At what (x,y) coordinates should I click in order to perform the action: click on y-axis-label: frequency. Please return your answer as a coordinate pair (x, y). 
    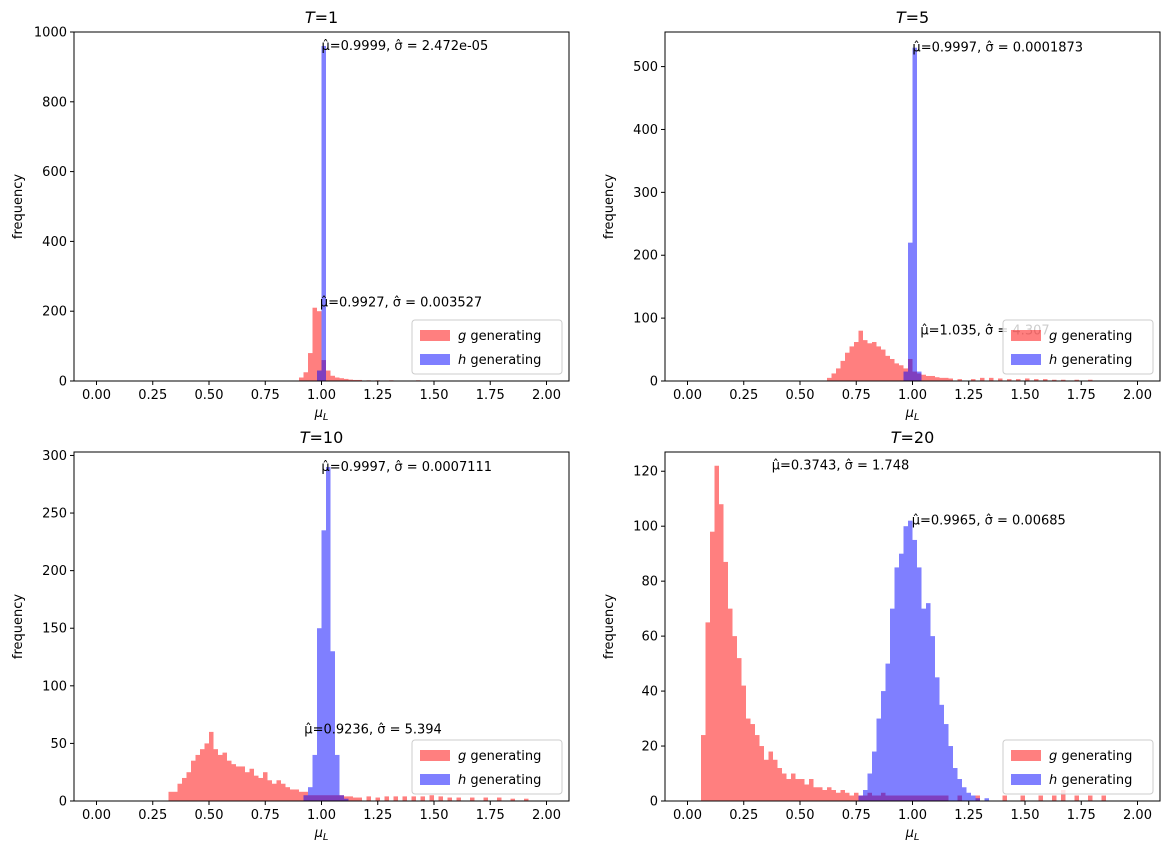
    Looking at the image, I should click on (18, 627).